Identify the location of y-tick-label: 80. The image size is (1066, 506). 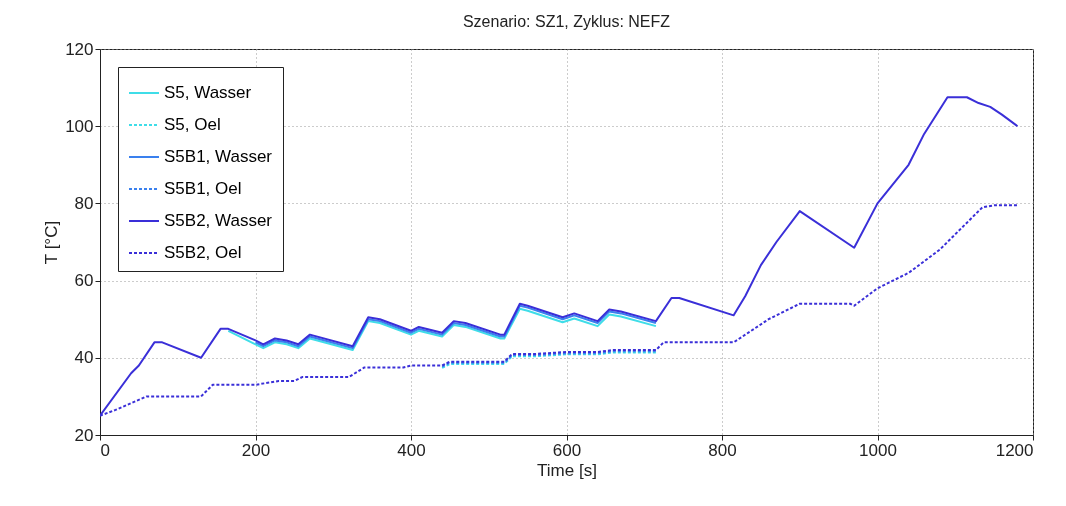
(84, 203).